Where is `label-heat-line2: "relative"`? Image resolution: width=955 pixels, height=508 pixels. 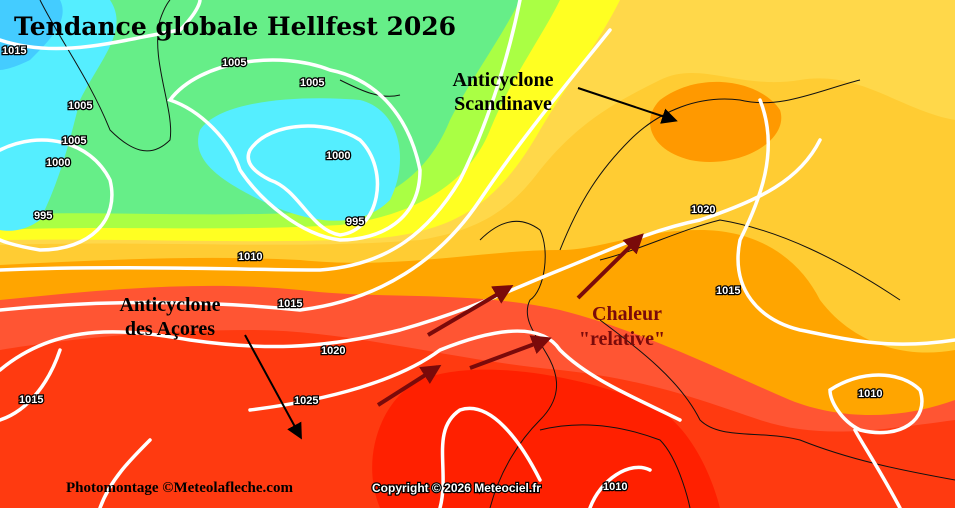
label-heat-line2: "relative" is located at coordinates (622, 339).